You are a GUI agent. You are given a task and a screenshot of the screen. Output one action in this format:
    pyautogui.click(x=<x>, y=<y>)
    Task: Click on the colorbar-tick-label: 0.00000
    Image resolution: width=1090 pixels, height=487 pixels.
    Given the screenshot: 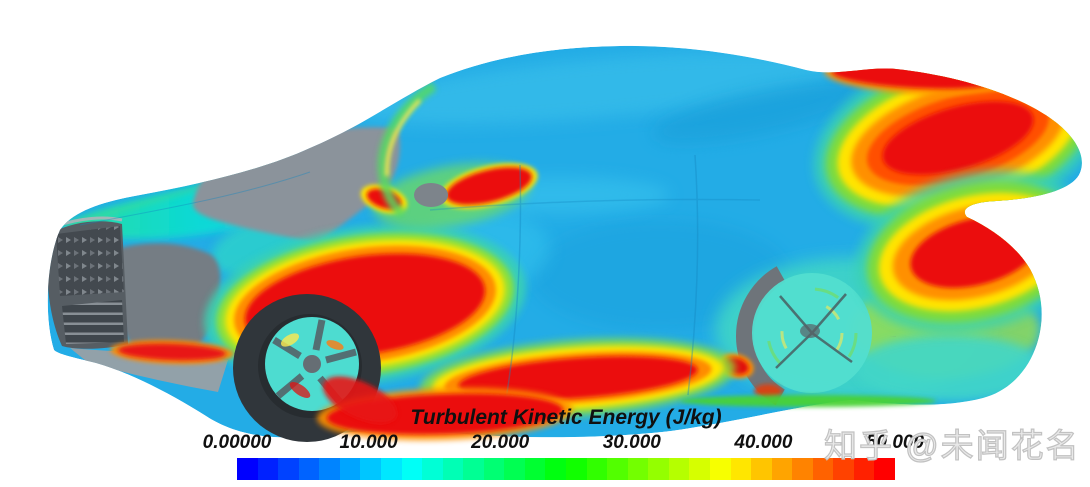 What is the action you would take?
    pyautogui.click(x=237, y=442)
    